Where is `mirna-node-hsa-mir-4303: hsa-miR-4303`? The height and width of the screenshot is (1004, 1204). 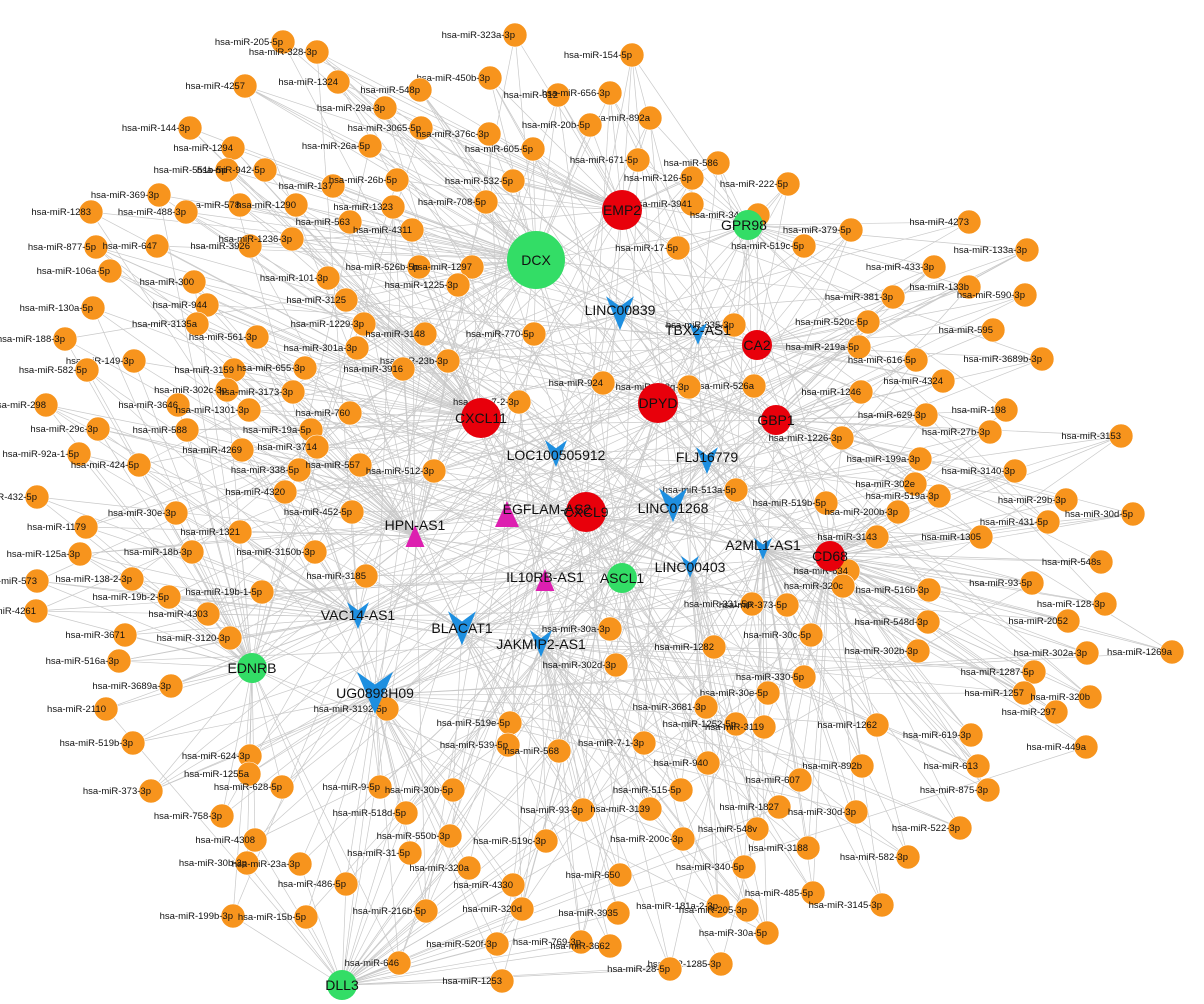 mirna-node-hsa-mir-4303: hsa-miR-4303 is located at coordinates (184, 614).